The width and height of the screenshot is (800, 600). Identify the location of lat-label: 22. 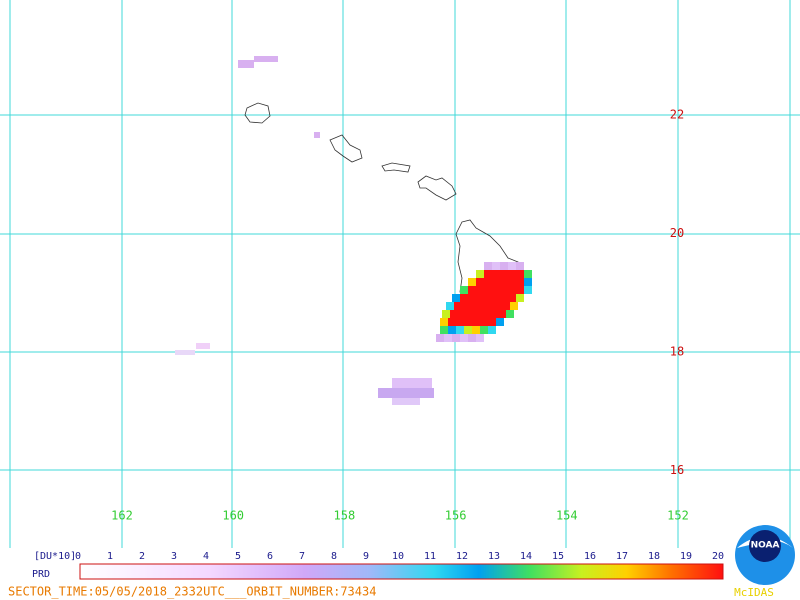
(677, 115).